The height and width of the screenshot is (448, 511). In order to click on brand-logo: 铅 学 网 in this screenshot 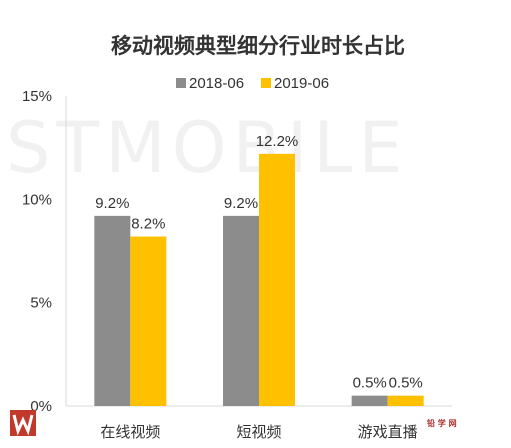, I will do `click(233, 423)`.